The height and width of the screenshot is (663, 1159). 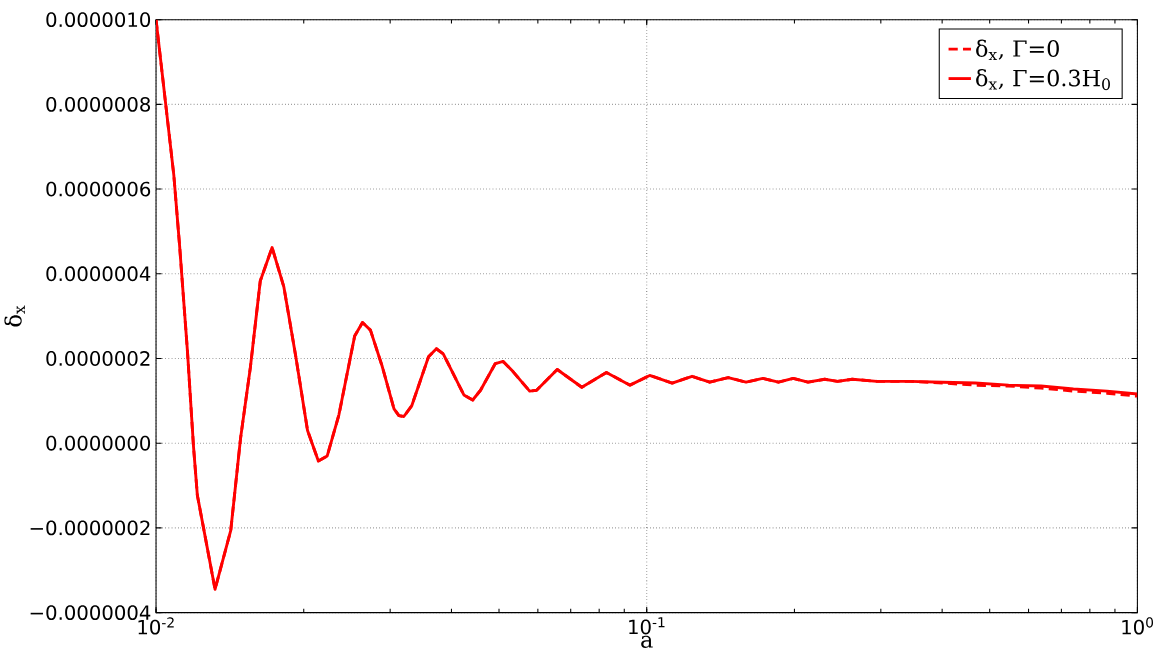 I want to click on y-tick-label: 0.0000002, so click(x=98, y=359).